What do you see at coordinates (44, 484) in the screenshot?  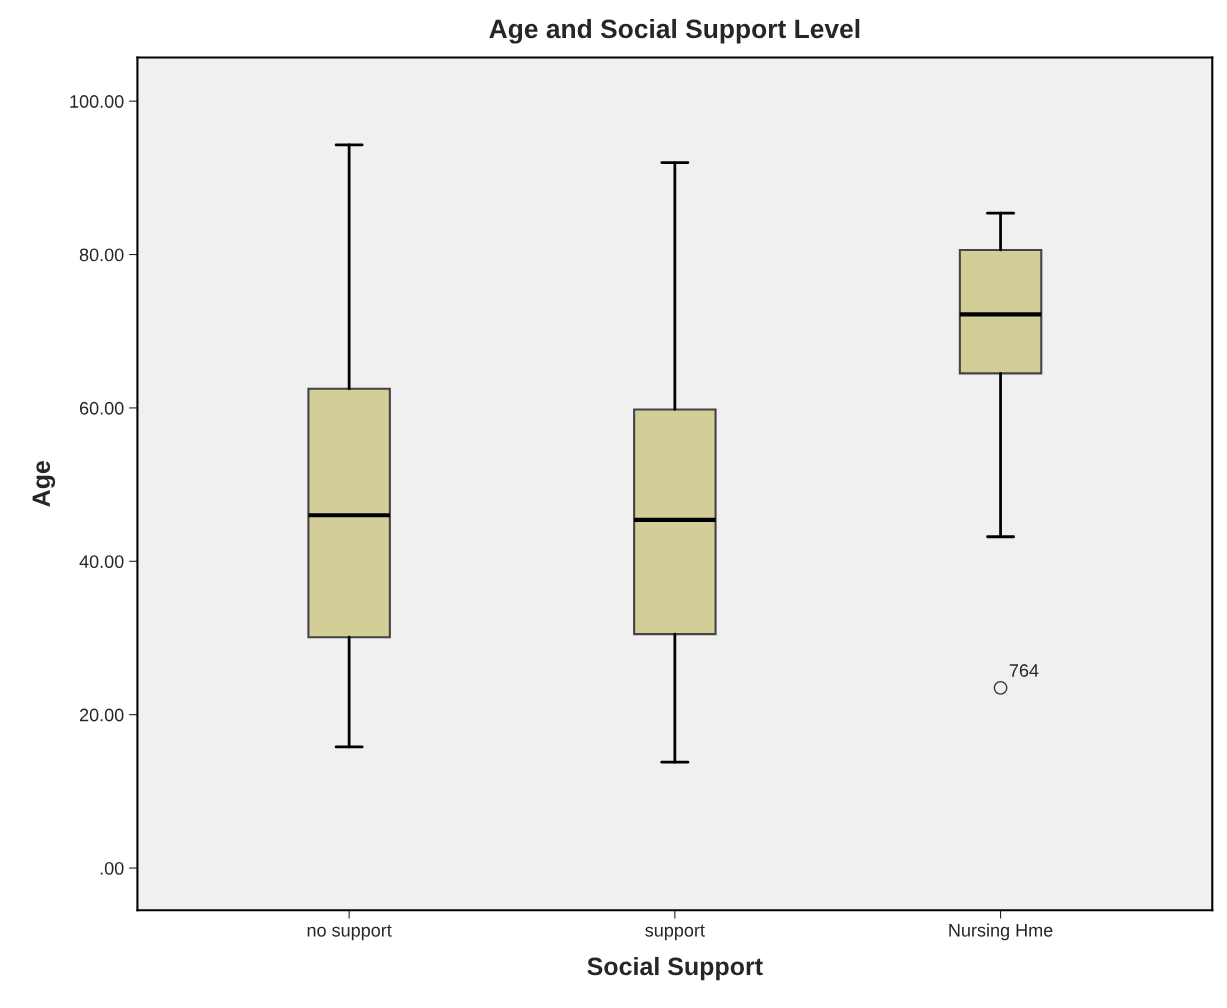 I see `y-axis-title: Age` at bounding box center [44, 484].